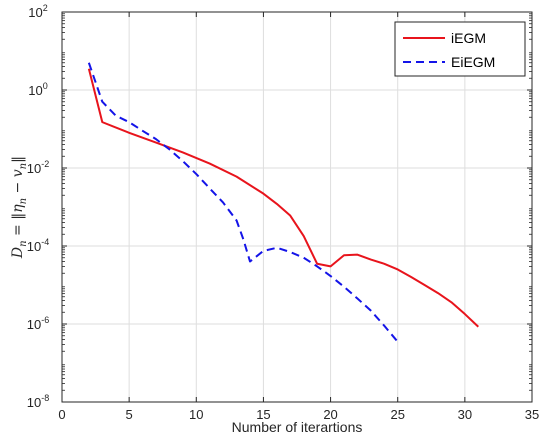 This screenshot has width=550, height=439. What do you see at coordinates (61, 414) in the screenshot?
I see `x-tick-label: 0` at bounding box center [61, 414].